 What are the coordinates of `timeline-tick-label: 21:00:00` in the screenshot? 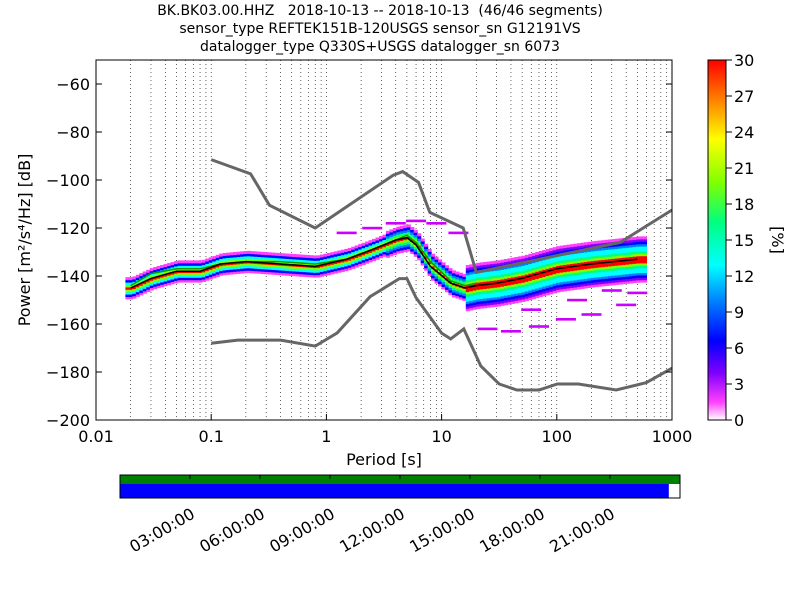 It's located at (582, 530).